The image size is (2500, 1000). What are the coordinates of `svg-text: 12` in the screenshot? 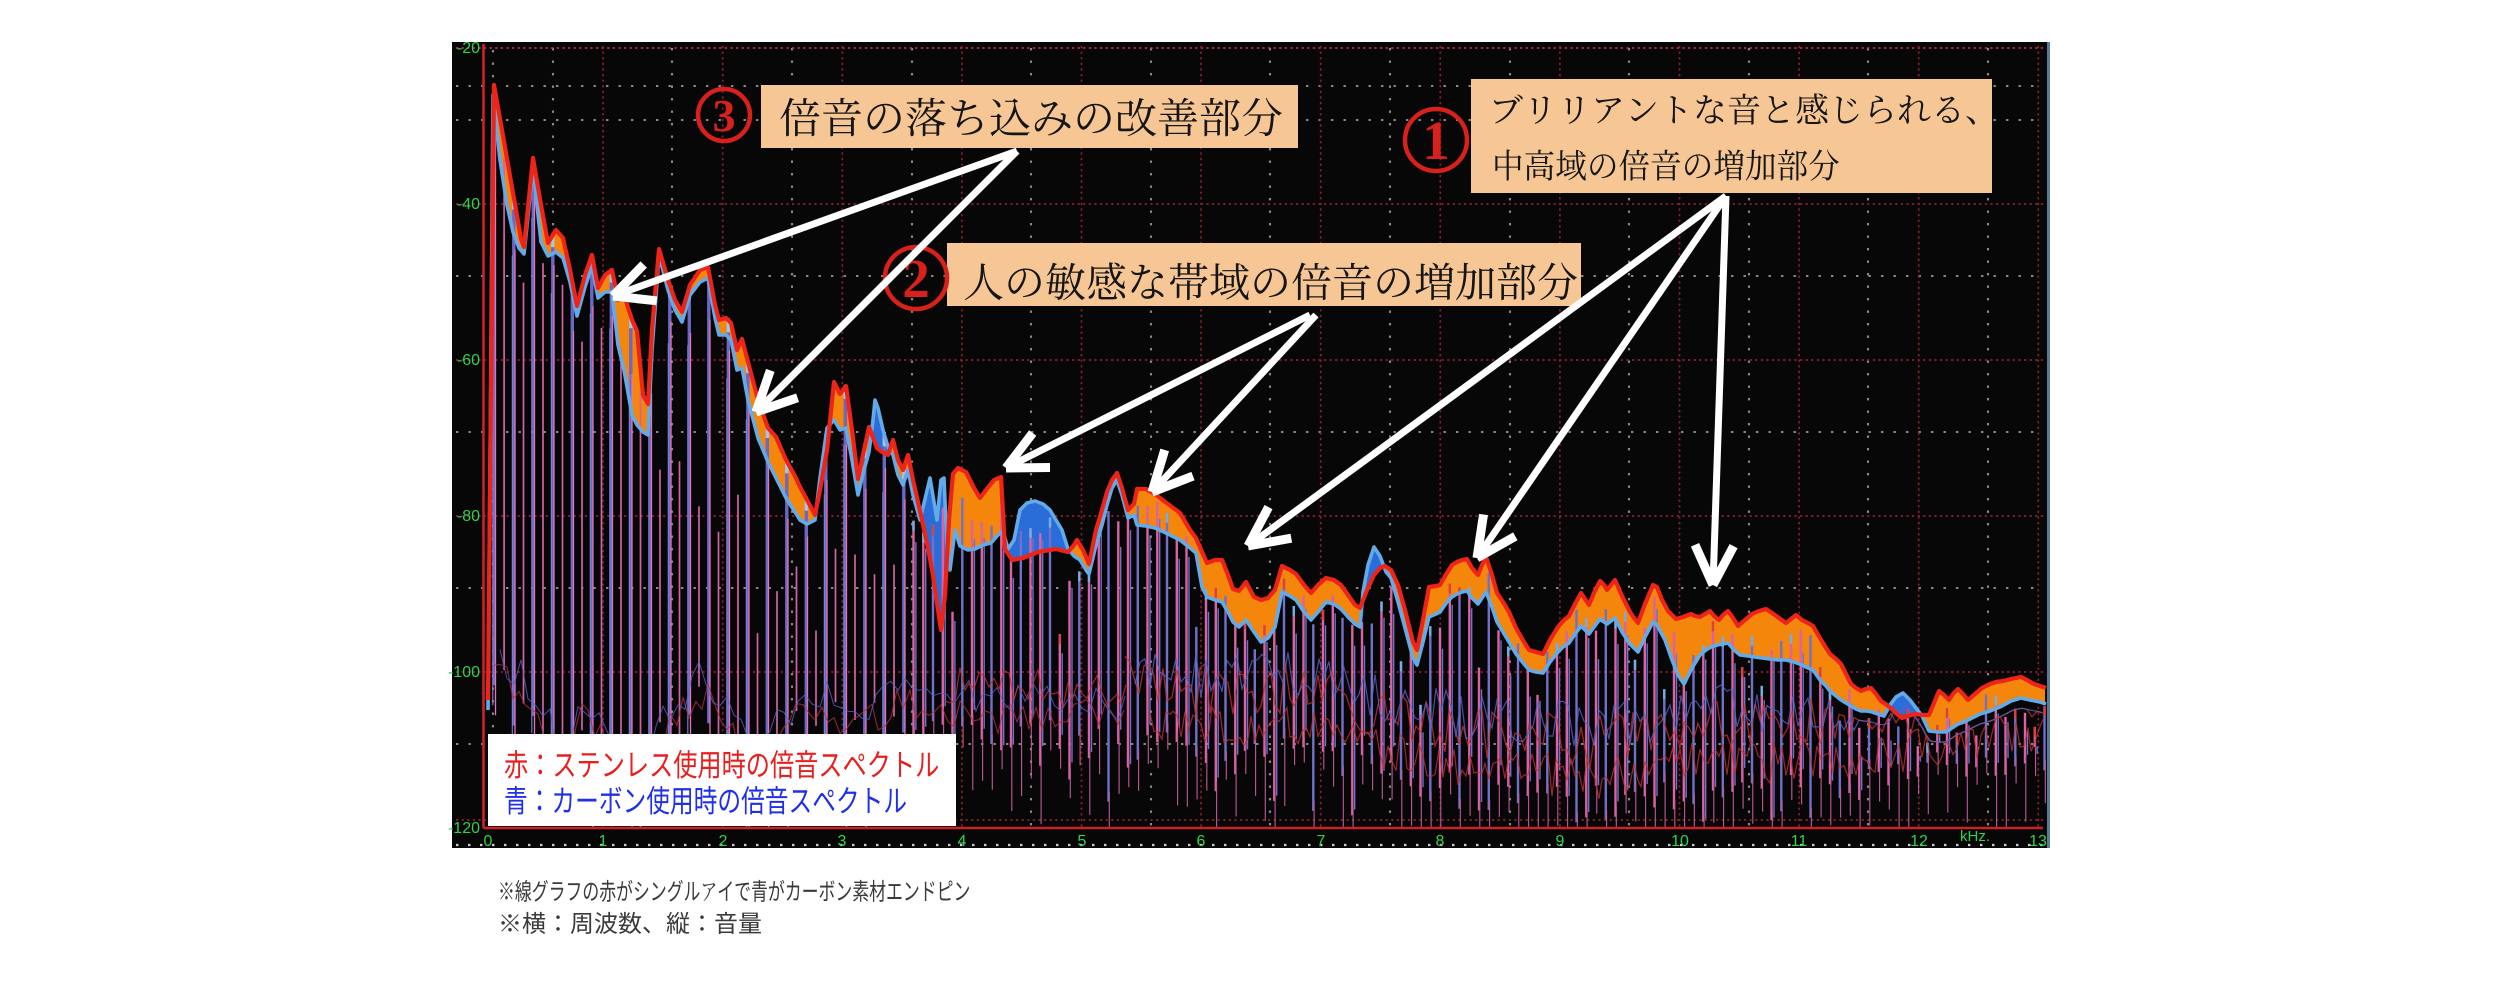 It's located at (1919, 841).